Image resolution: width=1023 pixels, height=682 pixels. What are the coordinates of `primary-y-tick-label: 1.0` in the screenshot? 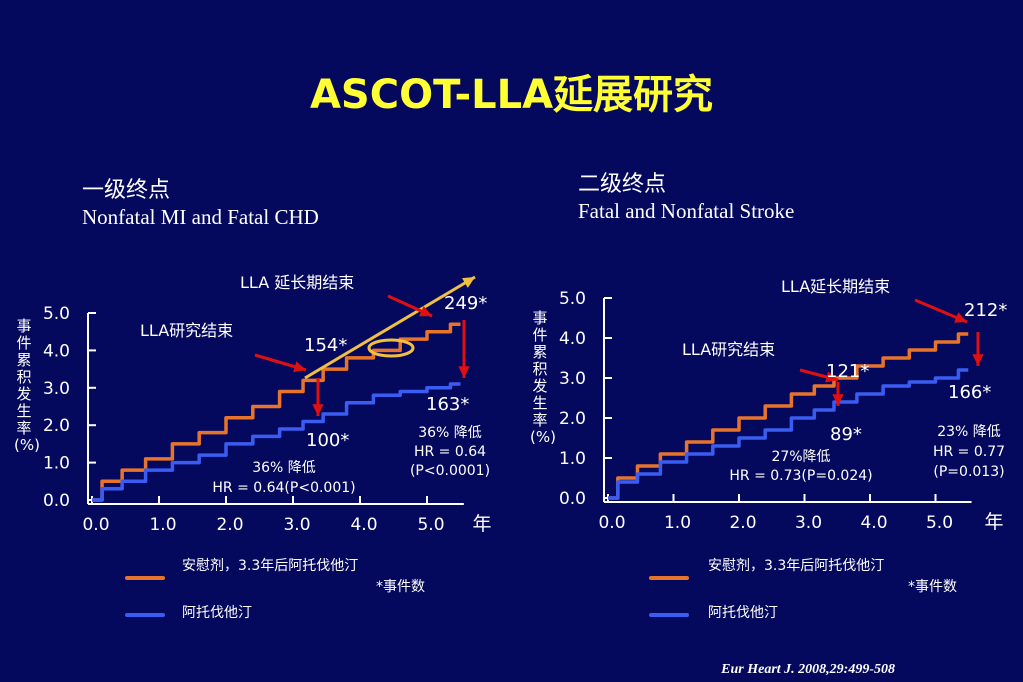 It's located at (56, 464).